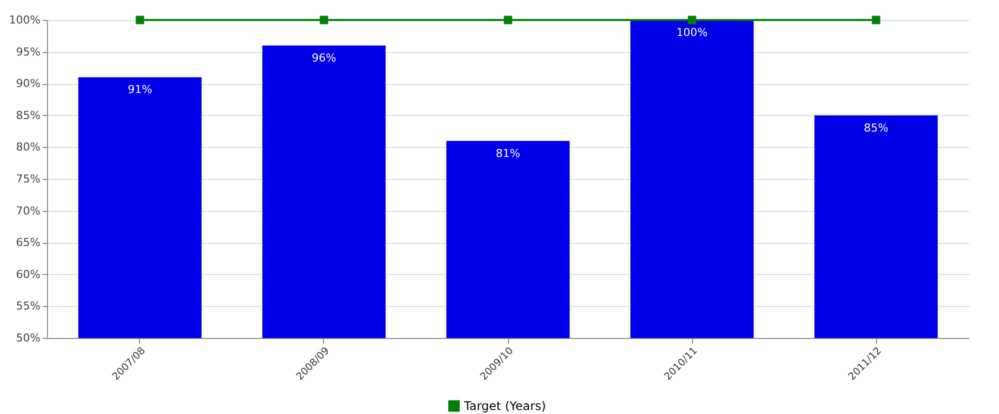 This screenshot has width=999, height=414. What do you see at coordinates (140, 89) in the screenshot?
I see `data-label: 91%` at bounding box center [140, 89].